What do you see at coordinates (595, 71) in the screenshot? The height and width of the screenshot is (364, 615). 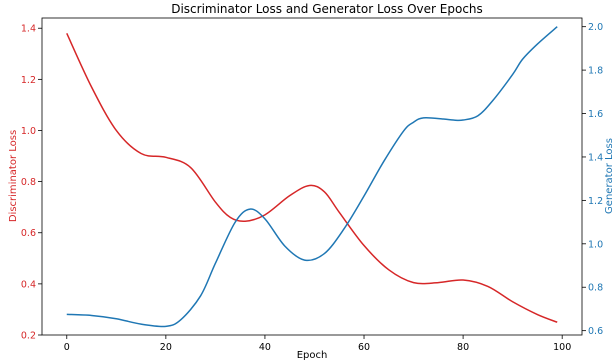 I see `y-right-tick-label: 1.8` at bounding box center [595, 71].